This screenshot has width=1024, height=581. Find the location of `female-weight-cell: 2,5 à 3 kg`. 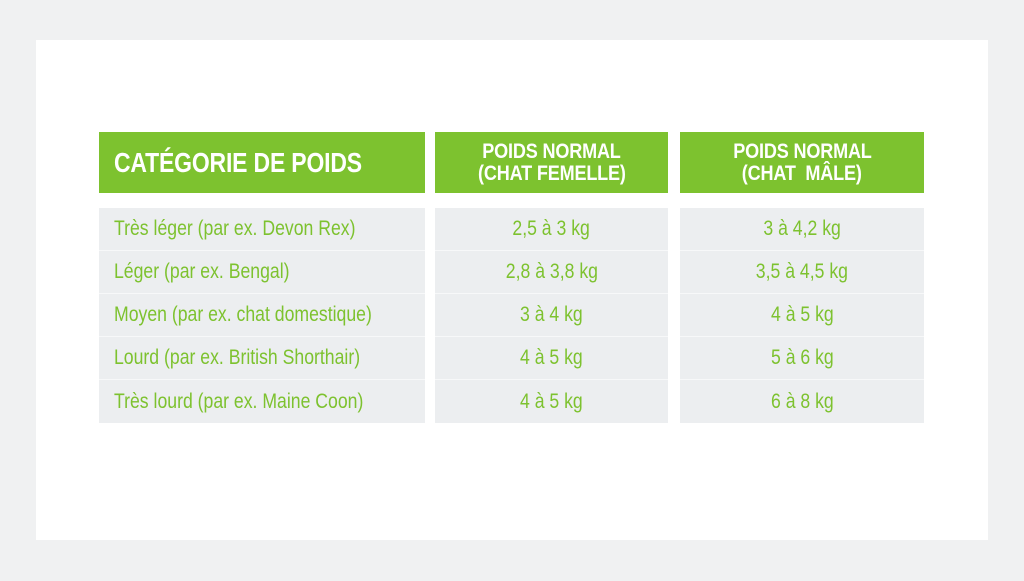

female-weight-cell: 2,5 à 3 kg is located at coordinates (551, 228).